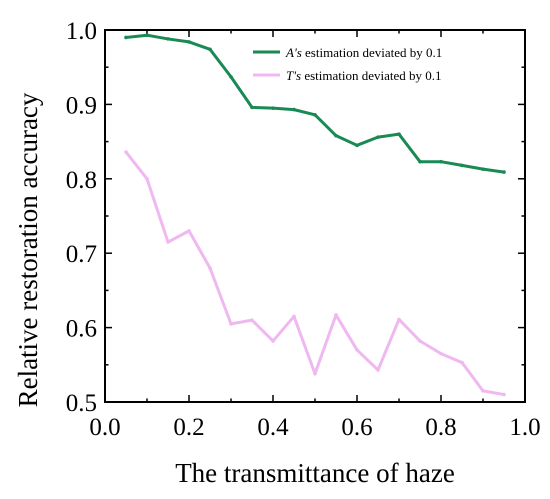 The height and width of the screenshot is (499, 550). What do you see at coordinates (440, 427) in the screenshot?
I see `x-tick-label: 0.8` at bounding box center [440, 427].